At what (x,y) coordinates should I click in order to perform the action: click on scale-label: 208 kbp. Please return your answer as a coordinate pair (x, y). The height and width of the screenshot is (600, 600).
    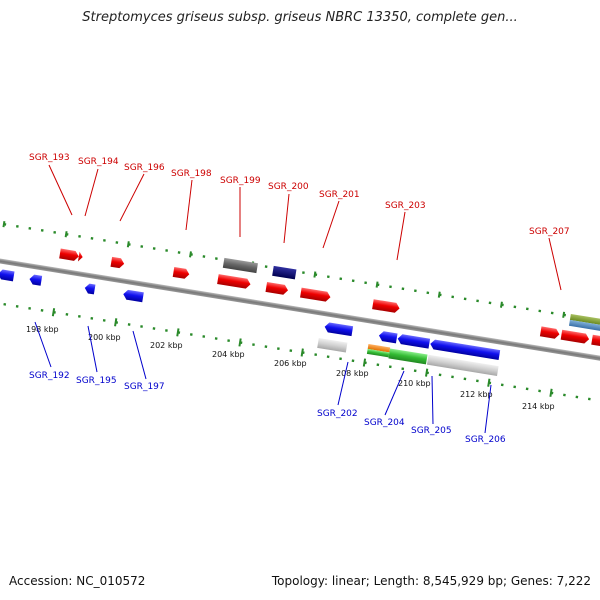
    Looking at the image, I should click on (352, 373).